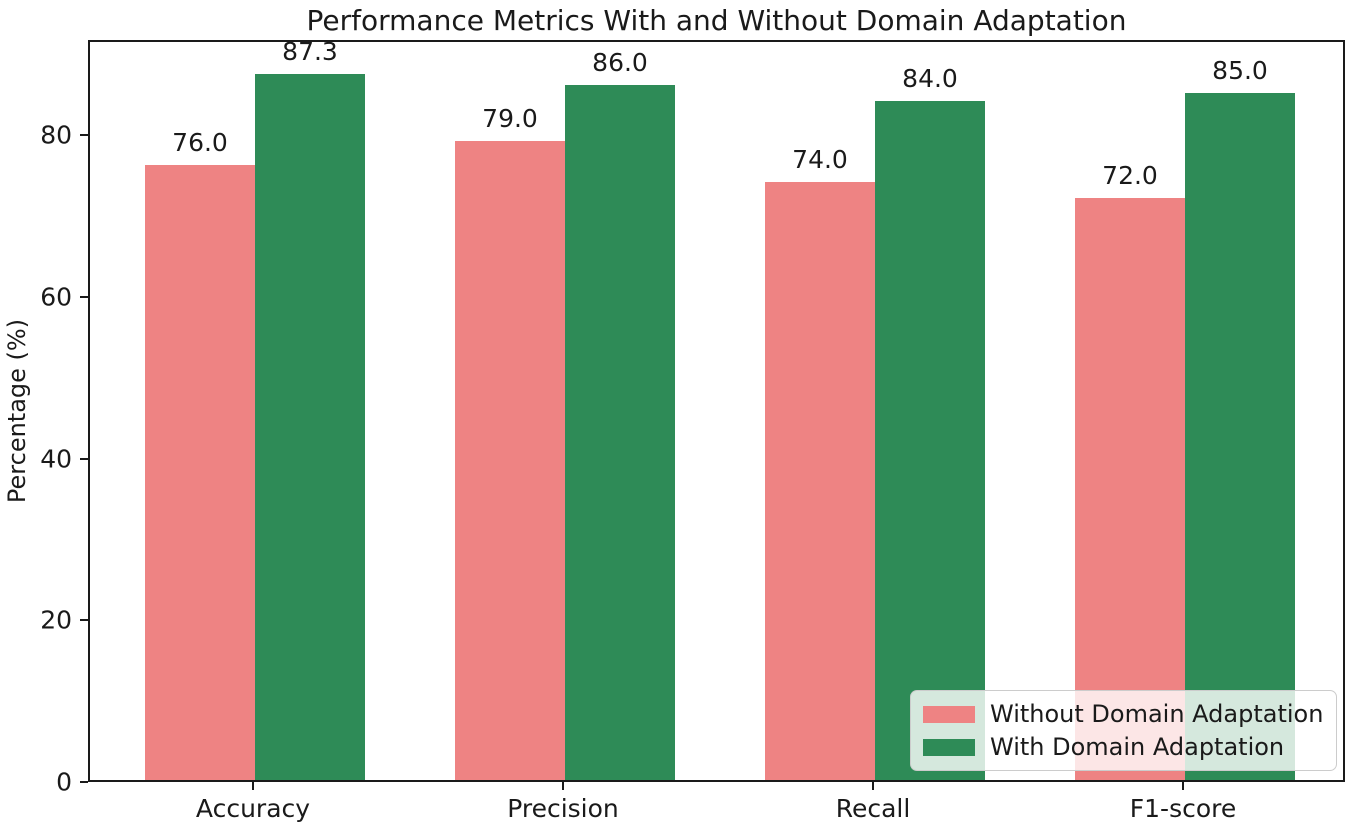 This screenshot has height=831, width=1354. I want to click on x-tick-label-accuracy: Accuracy, so click(253, 808).